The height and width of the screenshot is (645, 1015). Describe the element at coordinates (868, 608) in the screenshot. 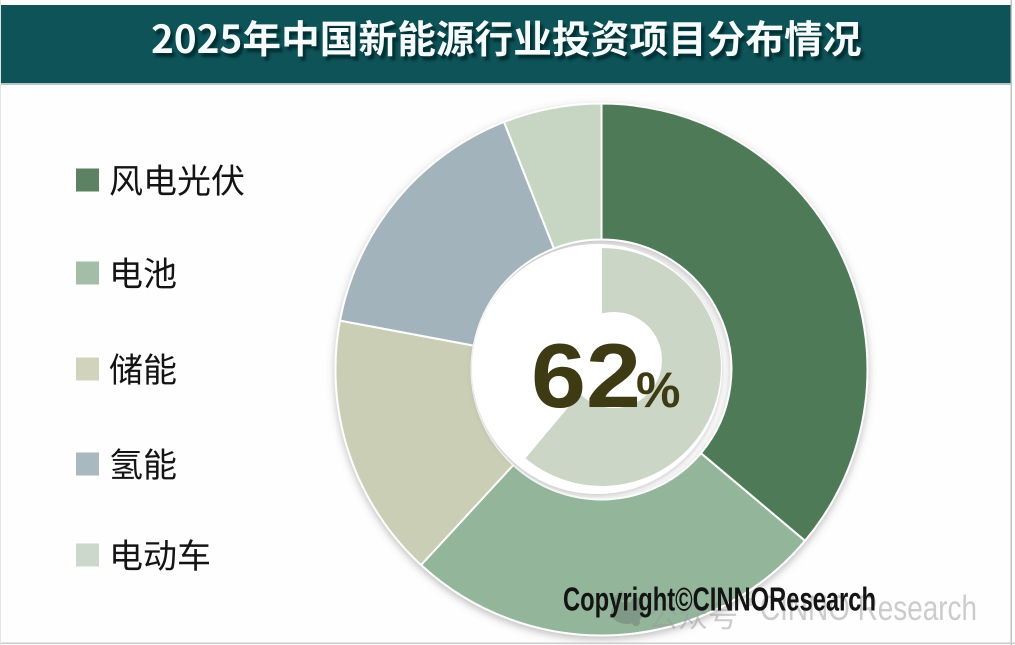

I see `svg-text: CINNO Research` at that location.